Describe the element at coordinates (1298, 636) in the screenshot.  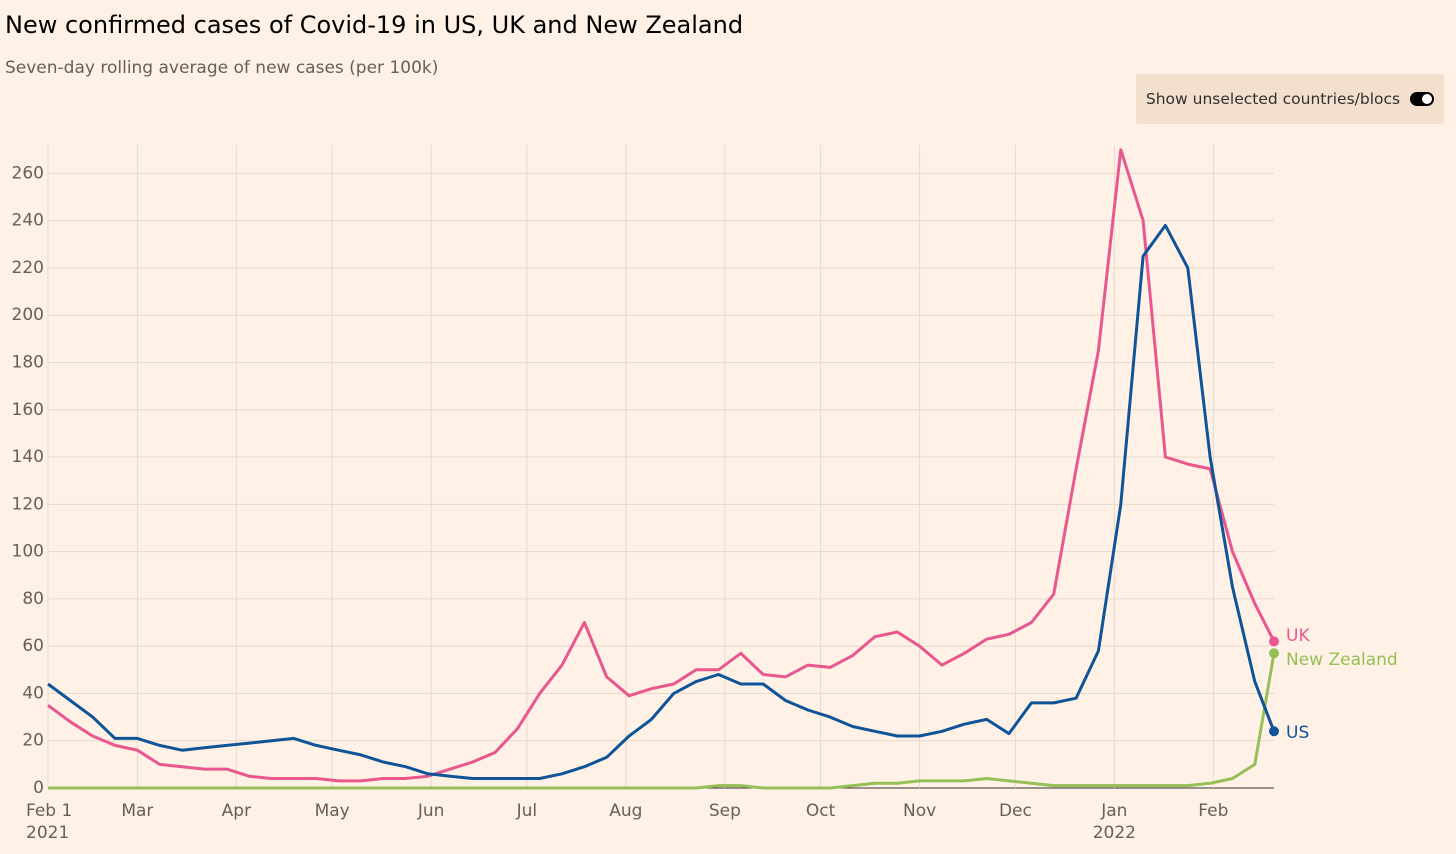
I see `series-label: UK` at that location.